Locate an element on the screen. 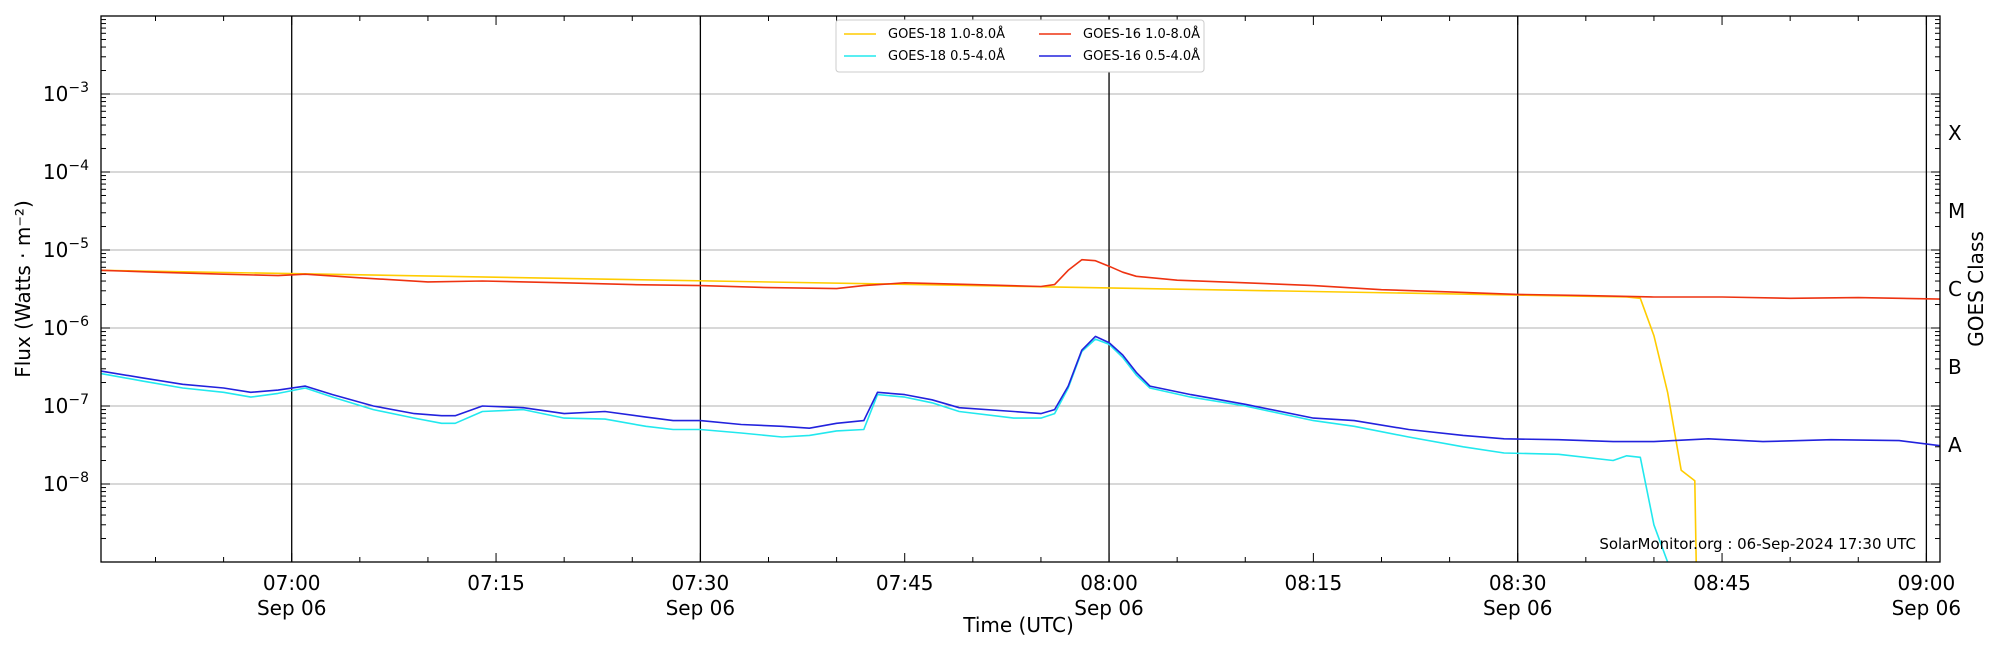 This screenshot has width=2000, height=650. goes-class-label: M is located at coordinates (1956, 211).